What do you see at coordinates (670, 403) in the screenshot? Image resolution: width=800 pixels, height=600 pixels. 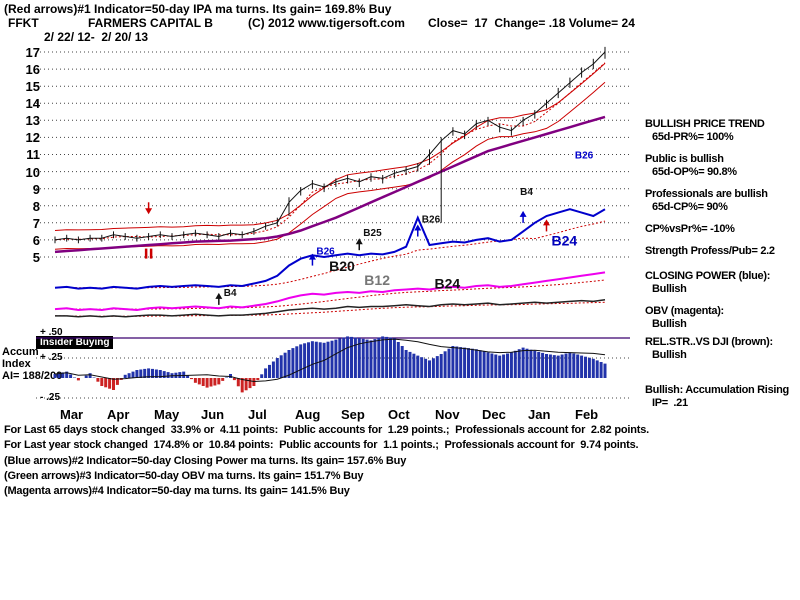 I see `ip-value: IP= .21` at bounding box center [670, 403].